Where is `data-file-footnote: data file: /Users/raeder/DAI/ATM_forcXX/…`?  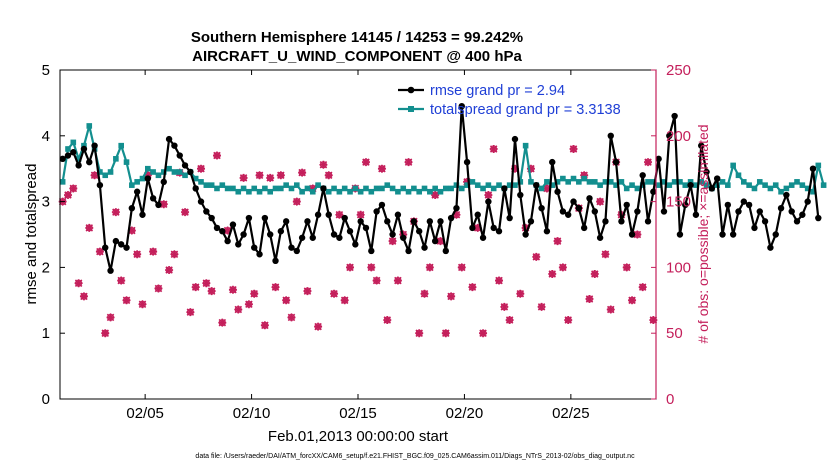 data-file-footnote: data file: /Users/raeder/DAI/ATM_forcXX/… is located at coordinates (415, 456).